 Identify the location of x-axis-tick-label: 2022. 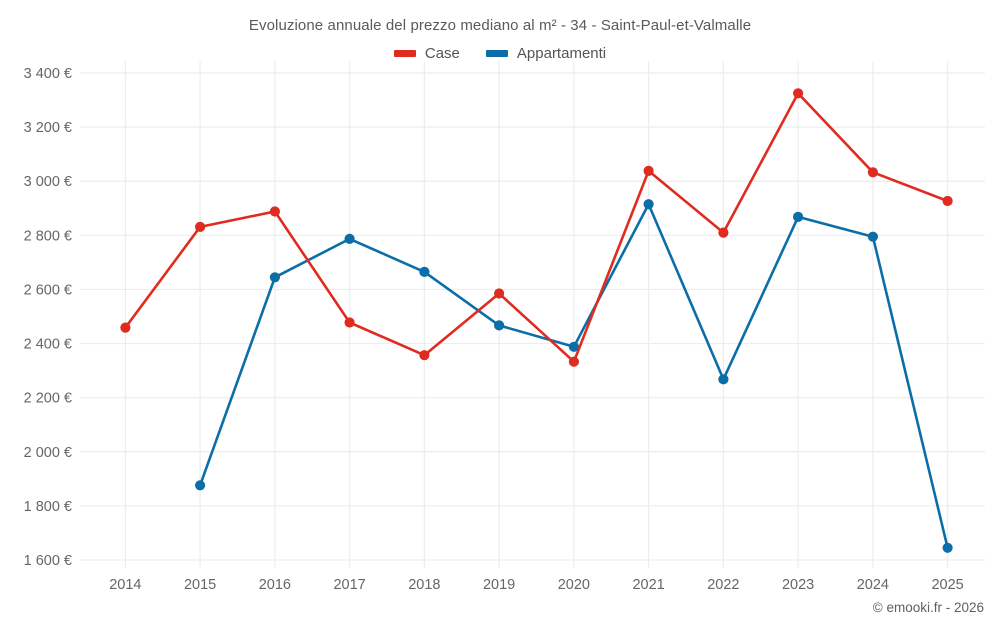
(723, 585).